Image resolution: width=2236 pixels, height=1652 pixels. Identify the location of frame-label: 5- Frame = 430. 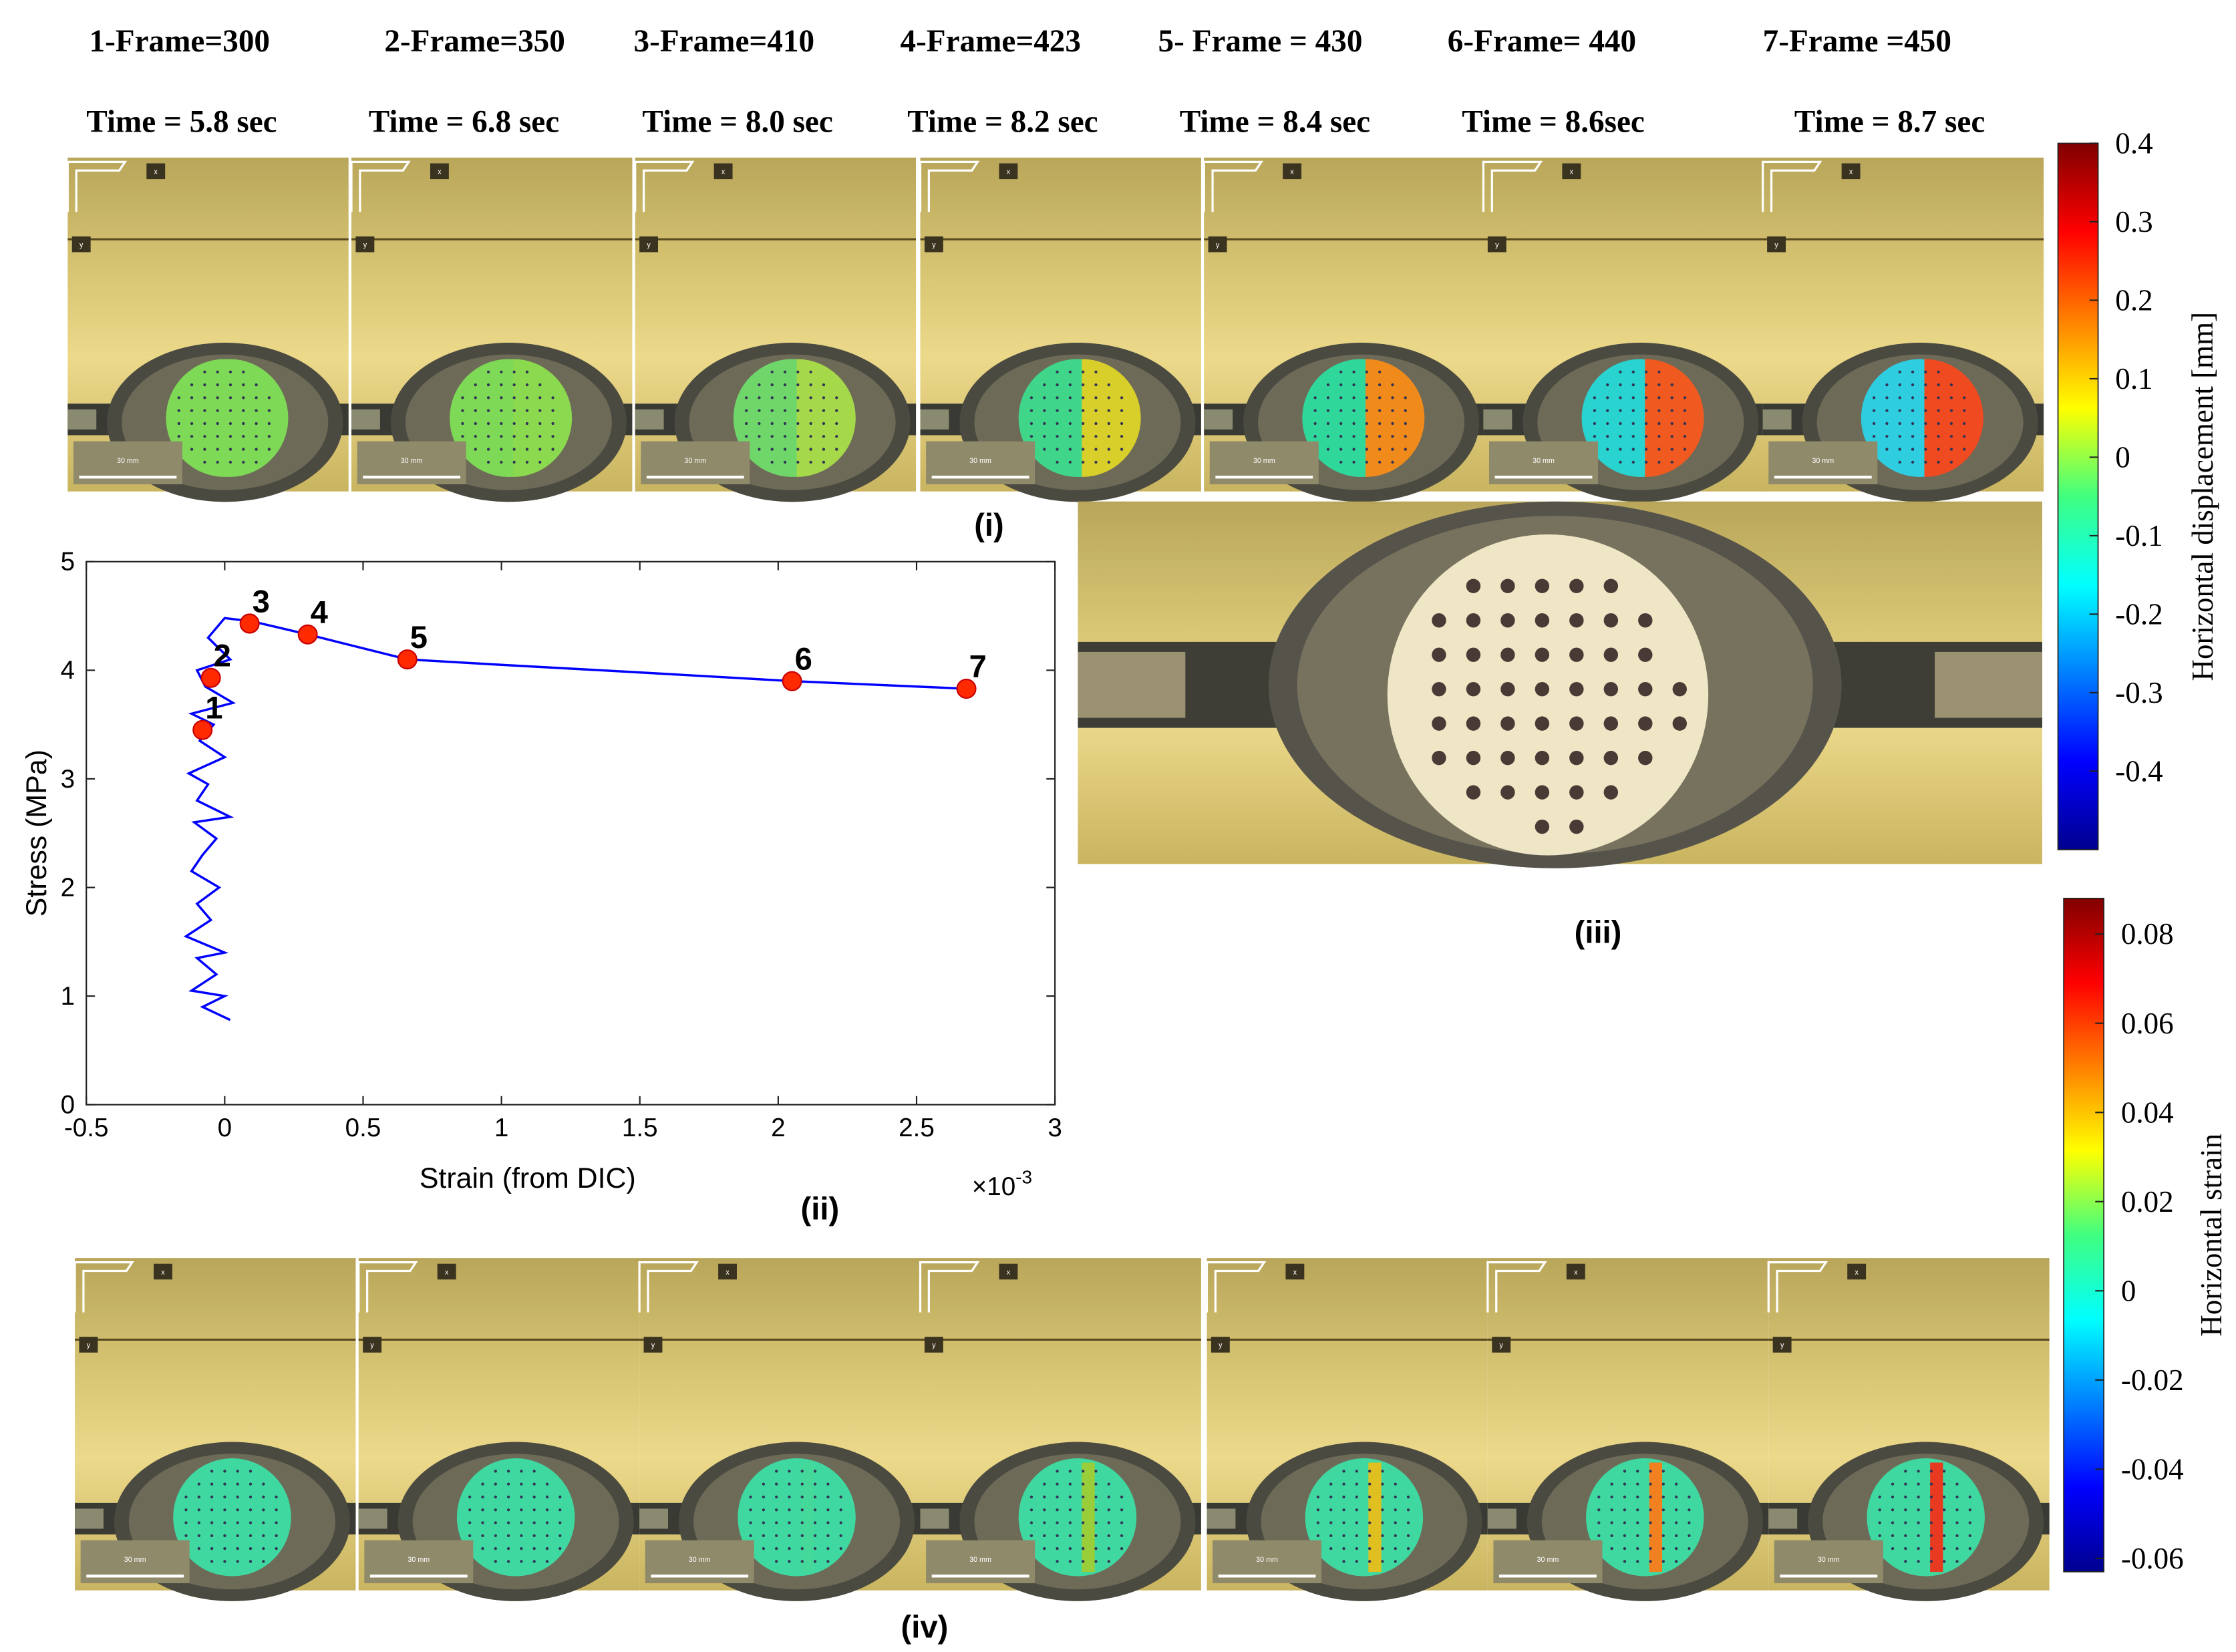
(1260, 41).